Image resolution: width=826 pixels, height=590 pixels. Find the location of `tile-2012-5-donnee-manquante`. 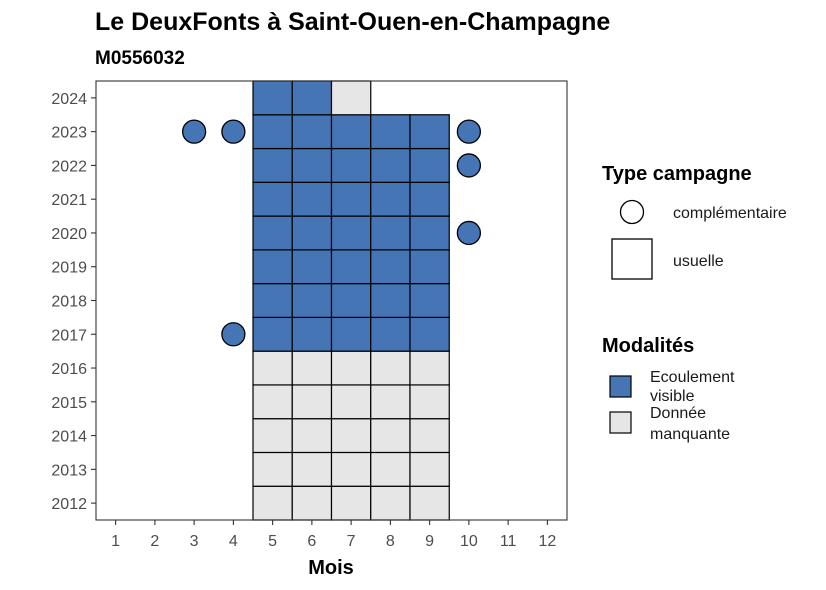

tile-2012-5-donnee-manquante is located at coordinates (272, 503).